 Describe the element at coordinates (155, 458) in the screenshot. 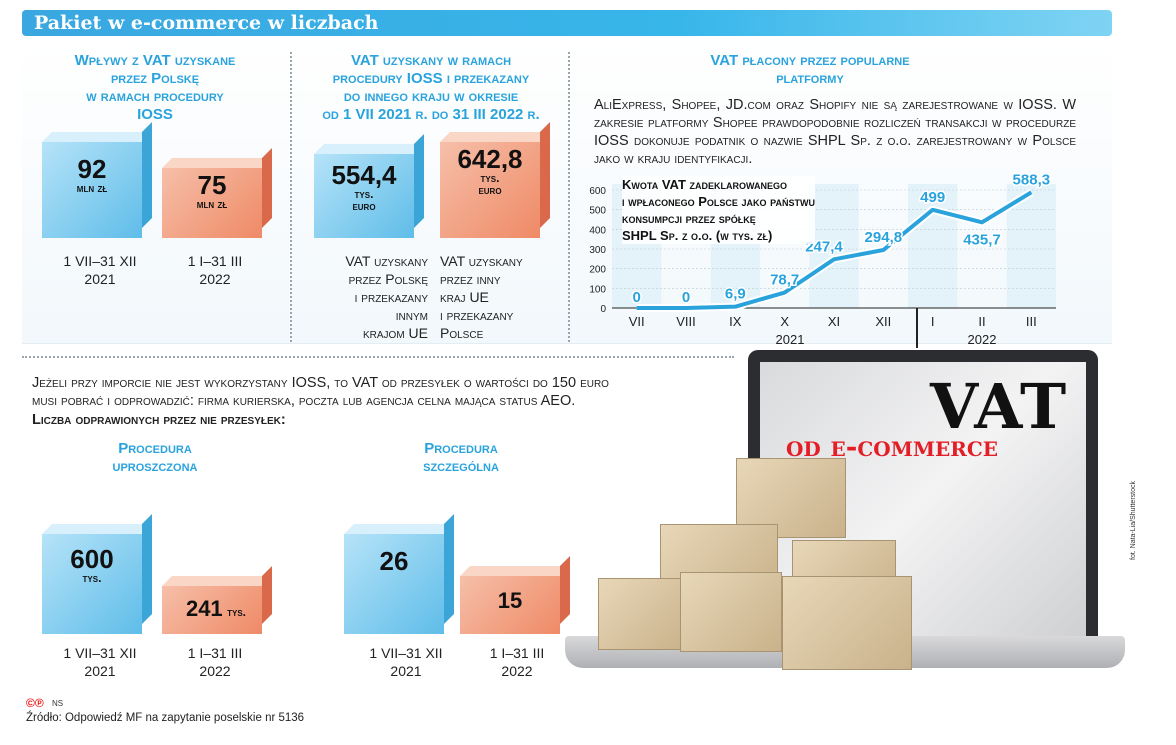

I see `proc1-heading: Procedura uproszczona` at that location.